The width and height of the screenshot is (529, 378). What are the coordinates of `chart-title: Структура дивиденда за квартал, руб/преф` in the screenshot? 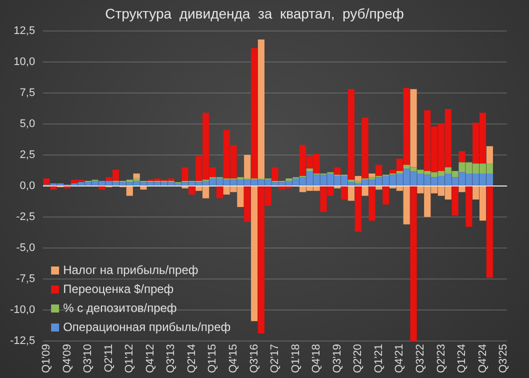 It's located at (254, 13).